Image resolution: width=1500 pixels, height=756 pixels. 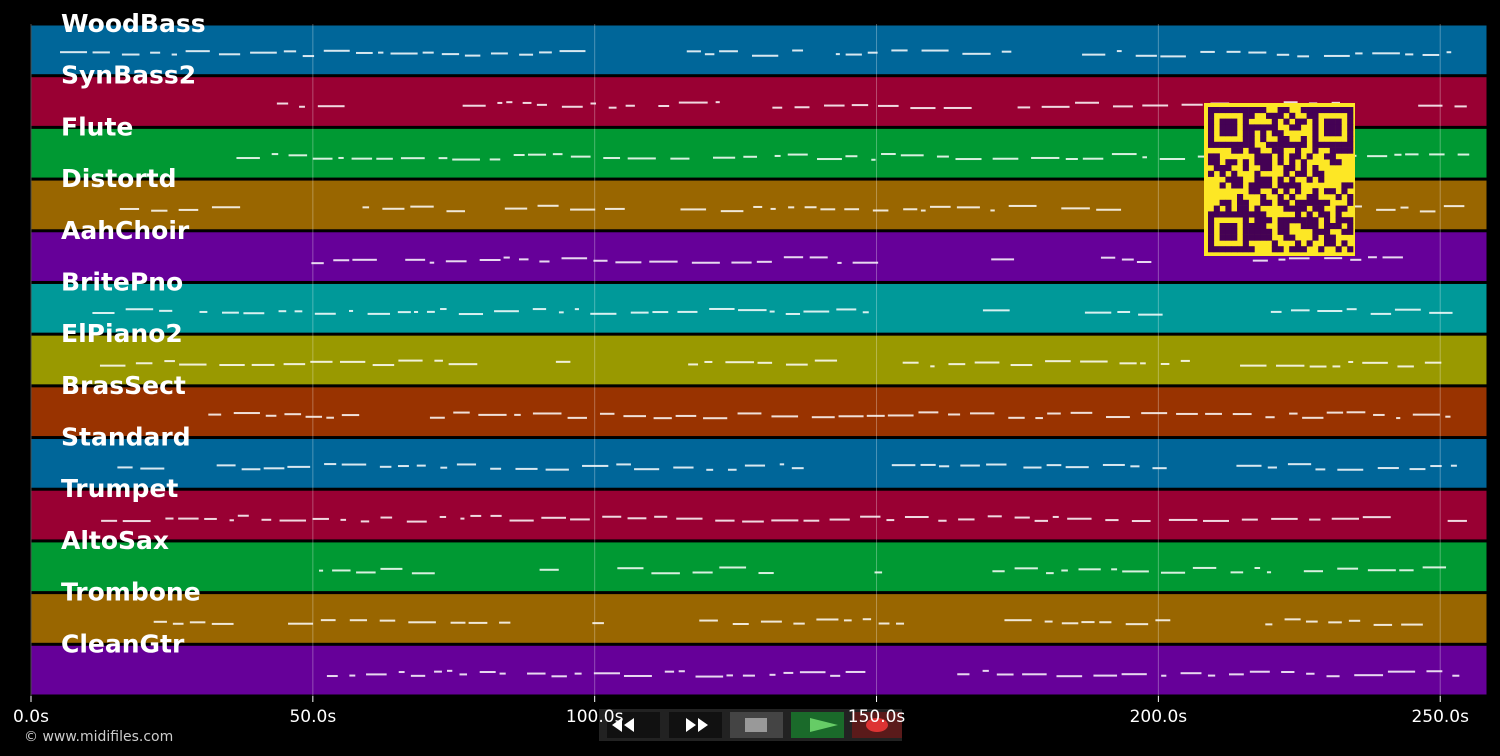 What do you see at coordinates (756, 725) in the screenshot?
I see `stop-button` at bounding box center [756, 725].